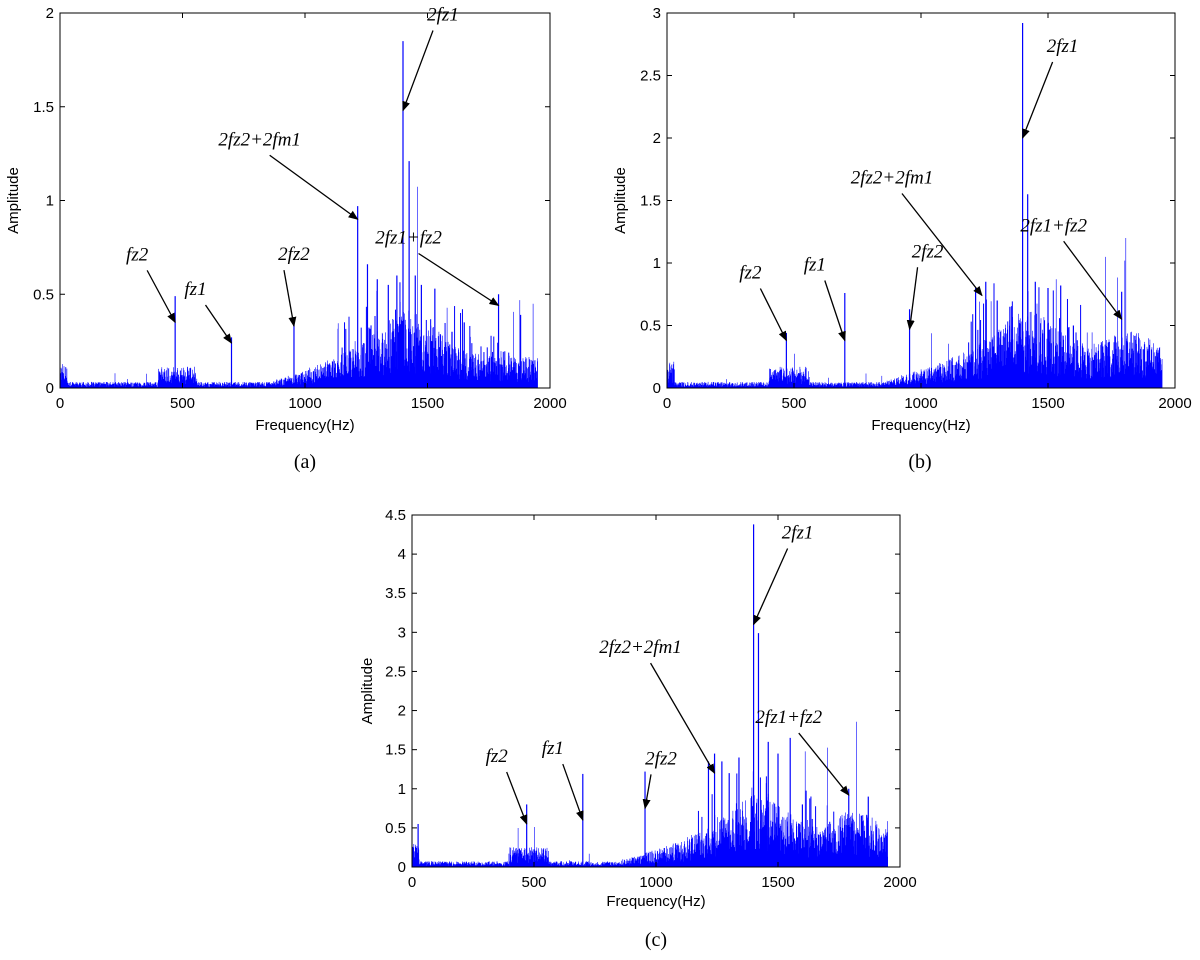  Describe the element at coordinates (305, 462) in the screenshot. I see `panel-label: (a)` at that location.